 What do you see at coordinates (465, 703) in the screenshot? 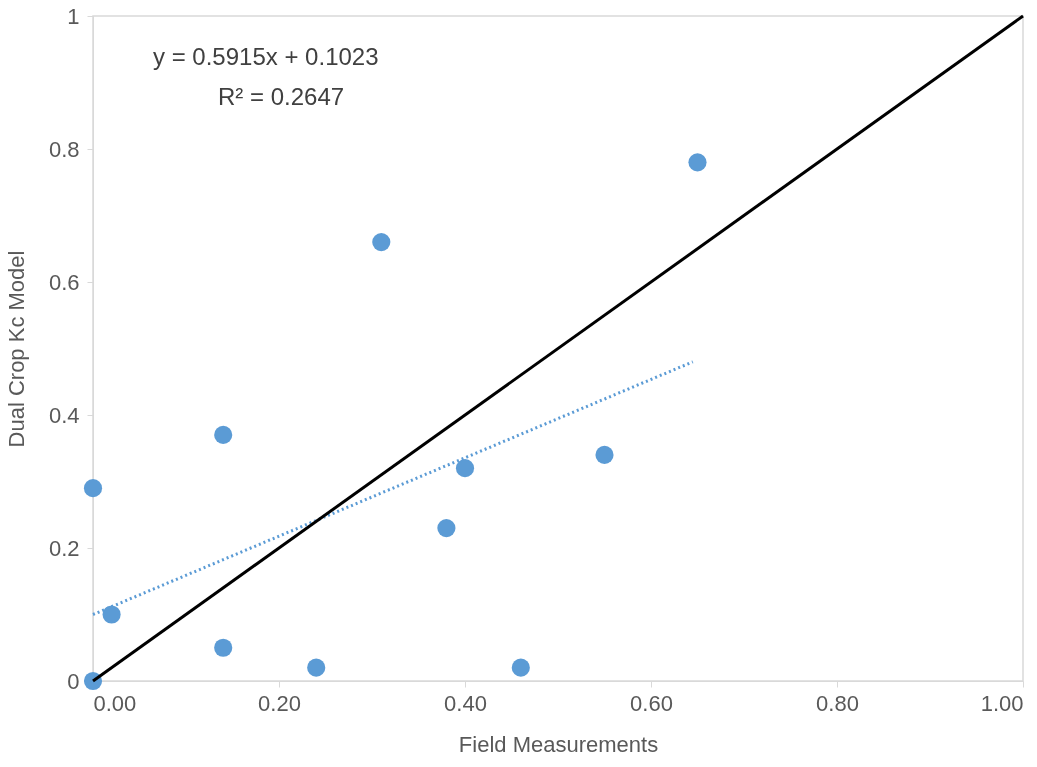
I see `x-tick-label: 0.40` at bounding box center [465, 703].